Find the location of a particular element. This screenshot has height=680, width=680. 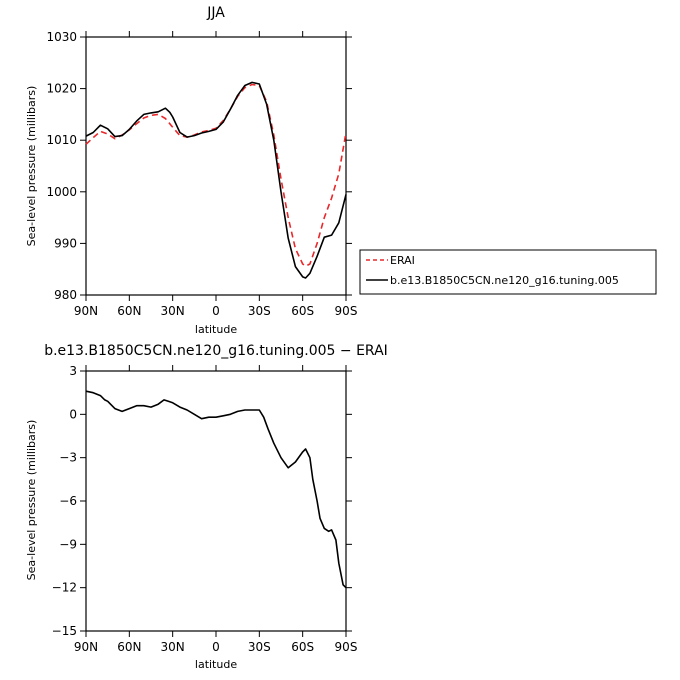

top-chart-title: JJA is located at coordinates (215, 13).